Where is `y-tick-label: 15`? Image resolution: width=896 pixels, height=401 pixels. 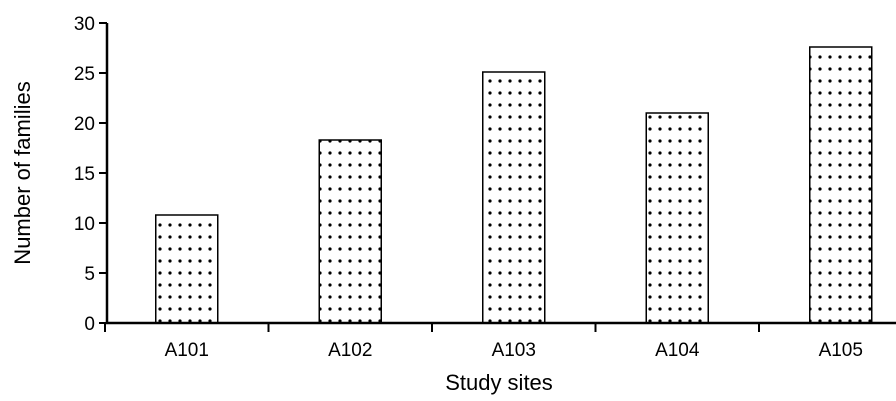
y-tick-label: 15 is located at coordinates (84, 174).